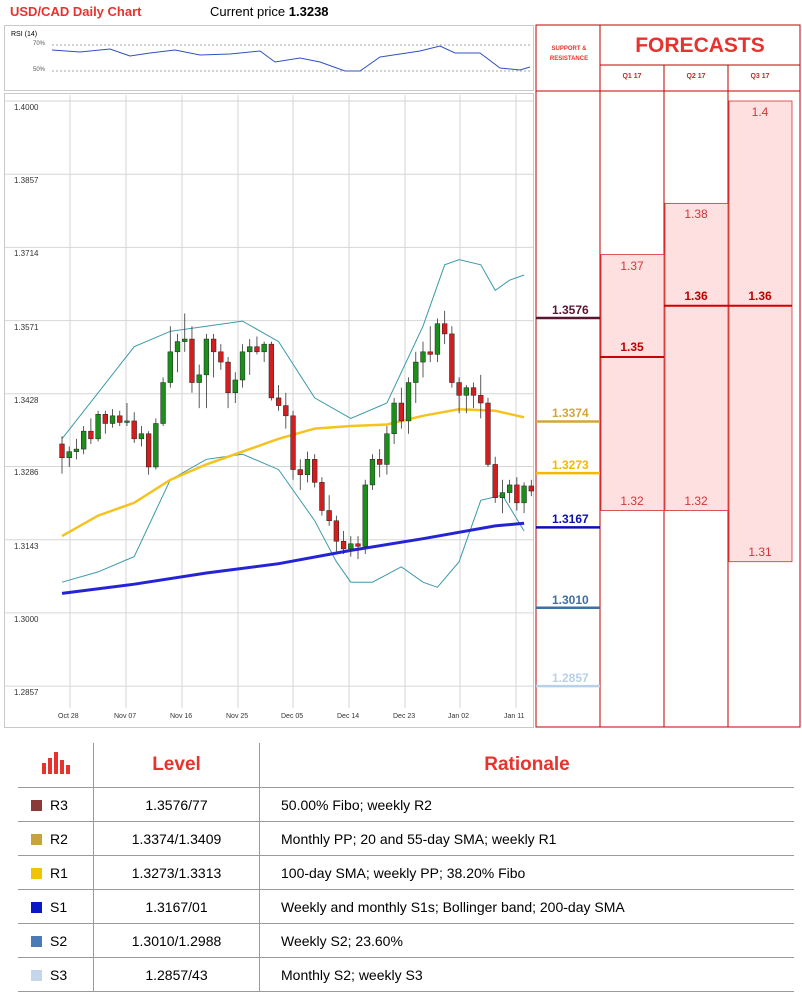  Describe the element at coordinates (293, 349) in the screenshot. I see `bollinger-upper` at that location.